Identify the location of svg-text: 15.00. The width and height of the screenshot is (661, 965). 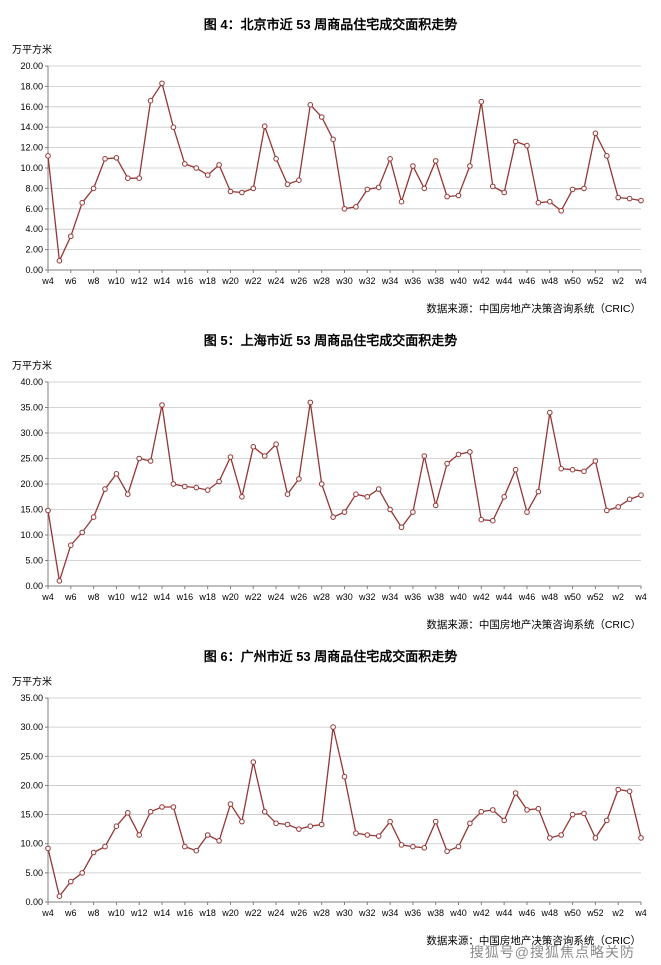
(31, 510).